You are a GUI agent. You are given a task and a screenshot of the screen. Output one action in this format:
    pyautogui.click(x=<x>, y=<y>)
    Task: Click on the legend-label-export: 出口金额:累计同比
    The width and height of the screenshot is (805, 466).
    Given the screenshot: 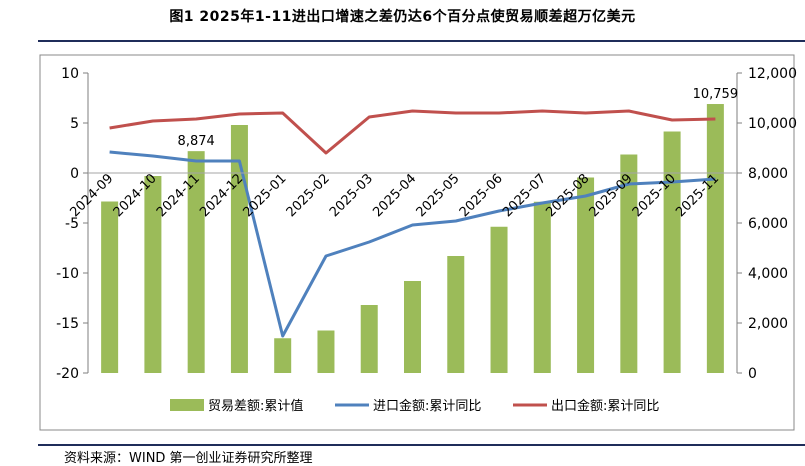 What is the action you would take?
    pyautogui.click(x=605, y=406)
    